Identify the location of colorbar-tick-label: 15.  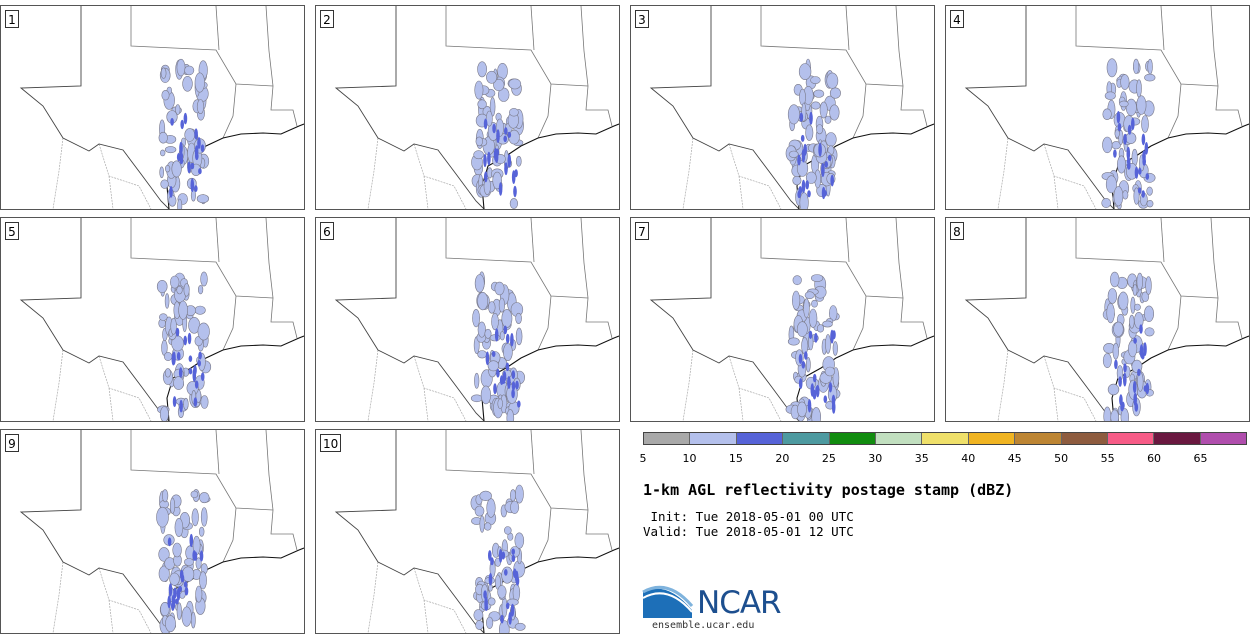
(735, 458).